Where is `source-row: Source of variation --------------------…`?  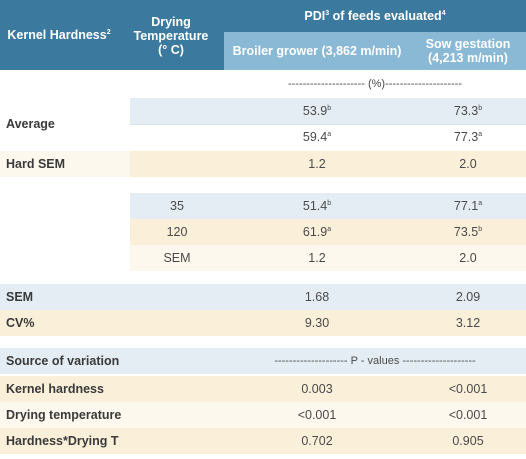
source-row: Source of variation --------------------… is located at coordinates (263, 361).